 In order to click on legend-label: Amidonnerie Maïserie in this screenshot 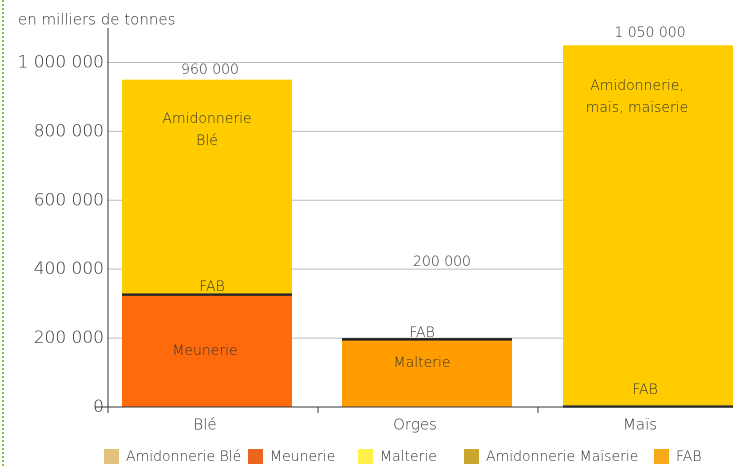, I will do `click(562, 457)`.